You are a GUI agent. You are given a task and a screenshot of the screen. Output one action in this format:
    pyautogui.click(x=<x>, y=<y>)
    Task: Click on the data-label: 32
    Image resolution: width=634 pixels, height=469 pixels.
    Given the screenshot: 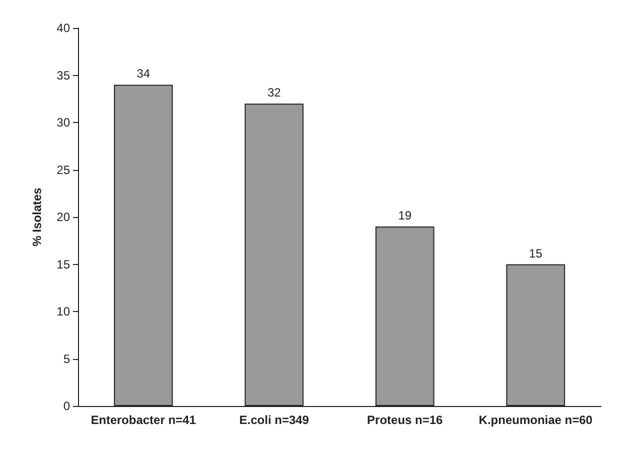 What is the action you would take?
    pyautogui.click(x=274, y=93)
    